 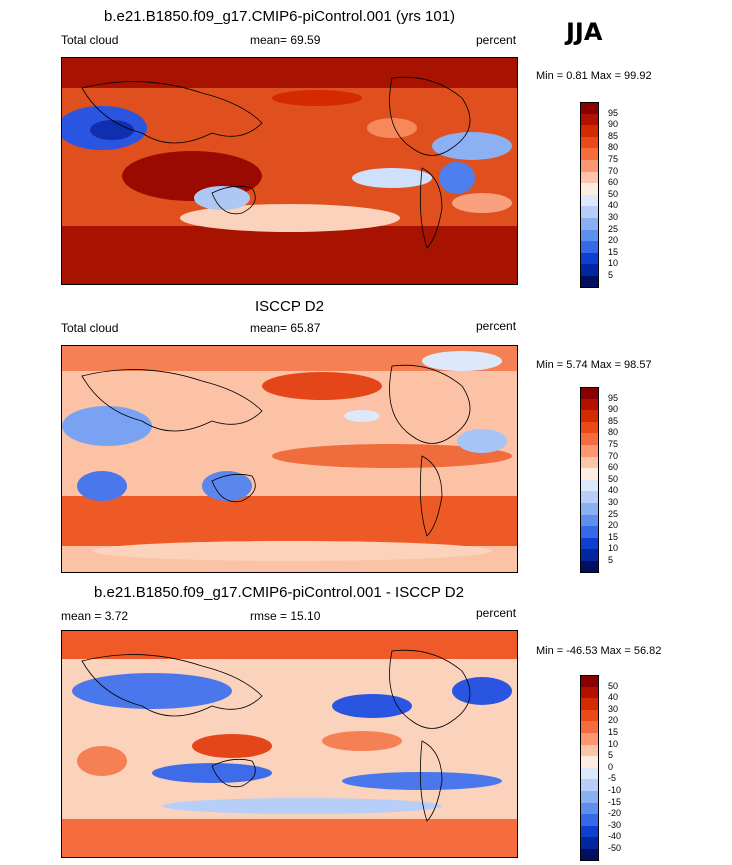 What do you see at coordinates (285, 328) in the screenshot?
I see `panel-2-mean-label: mean= 65.87` at bounding box center [285, 328].